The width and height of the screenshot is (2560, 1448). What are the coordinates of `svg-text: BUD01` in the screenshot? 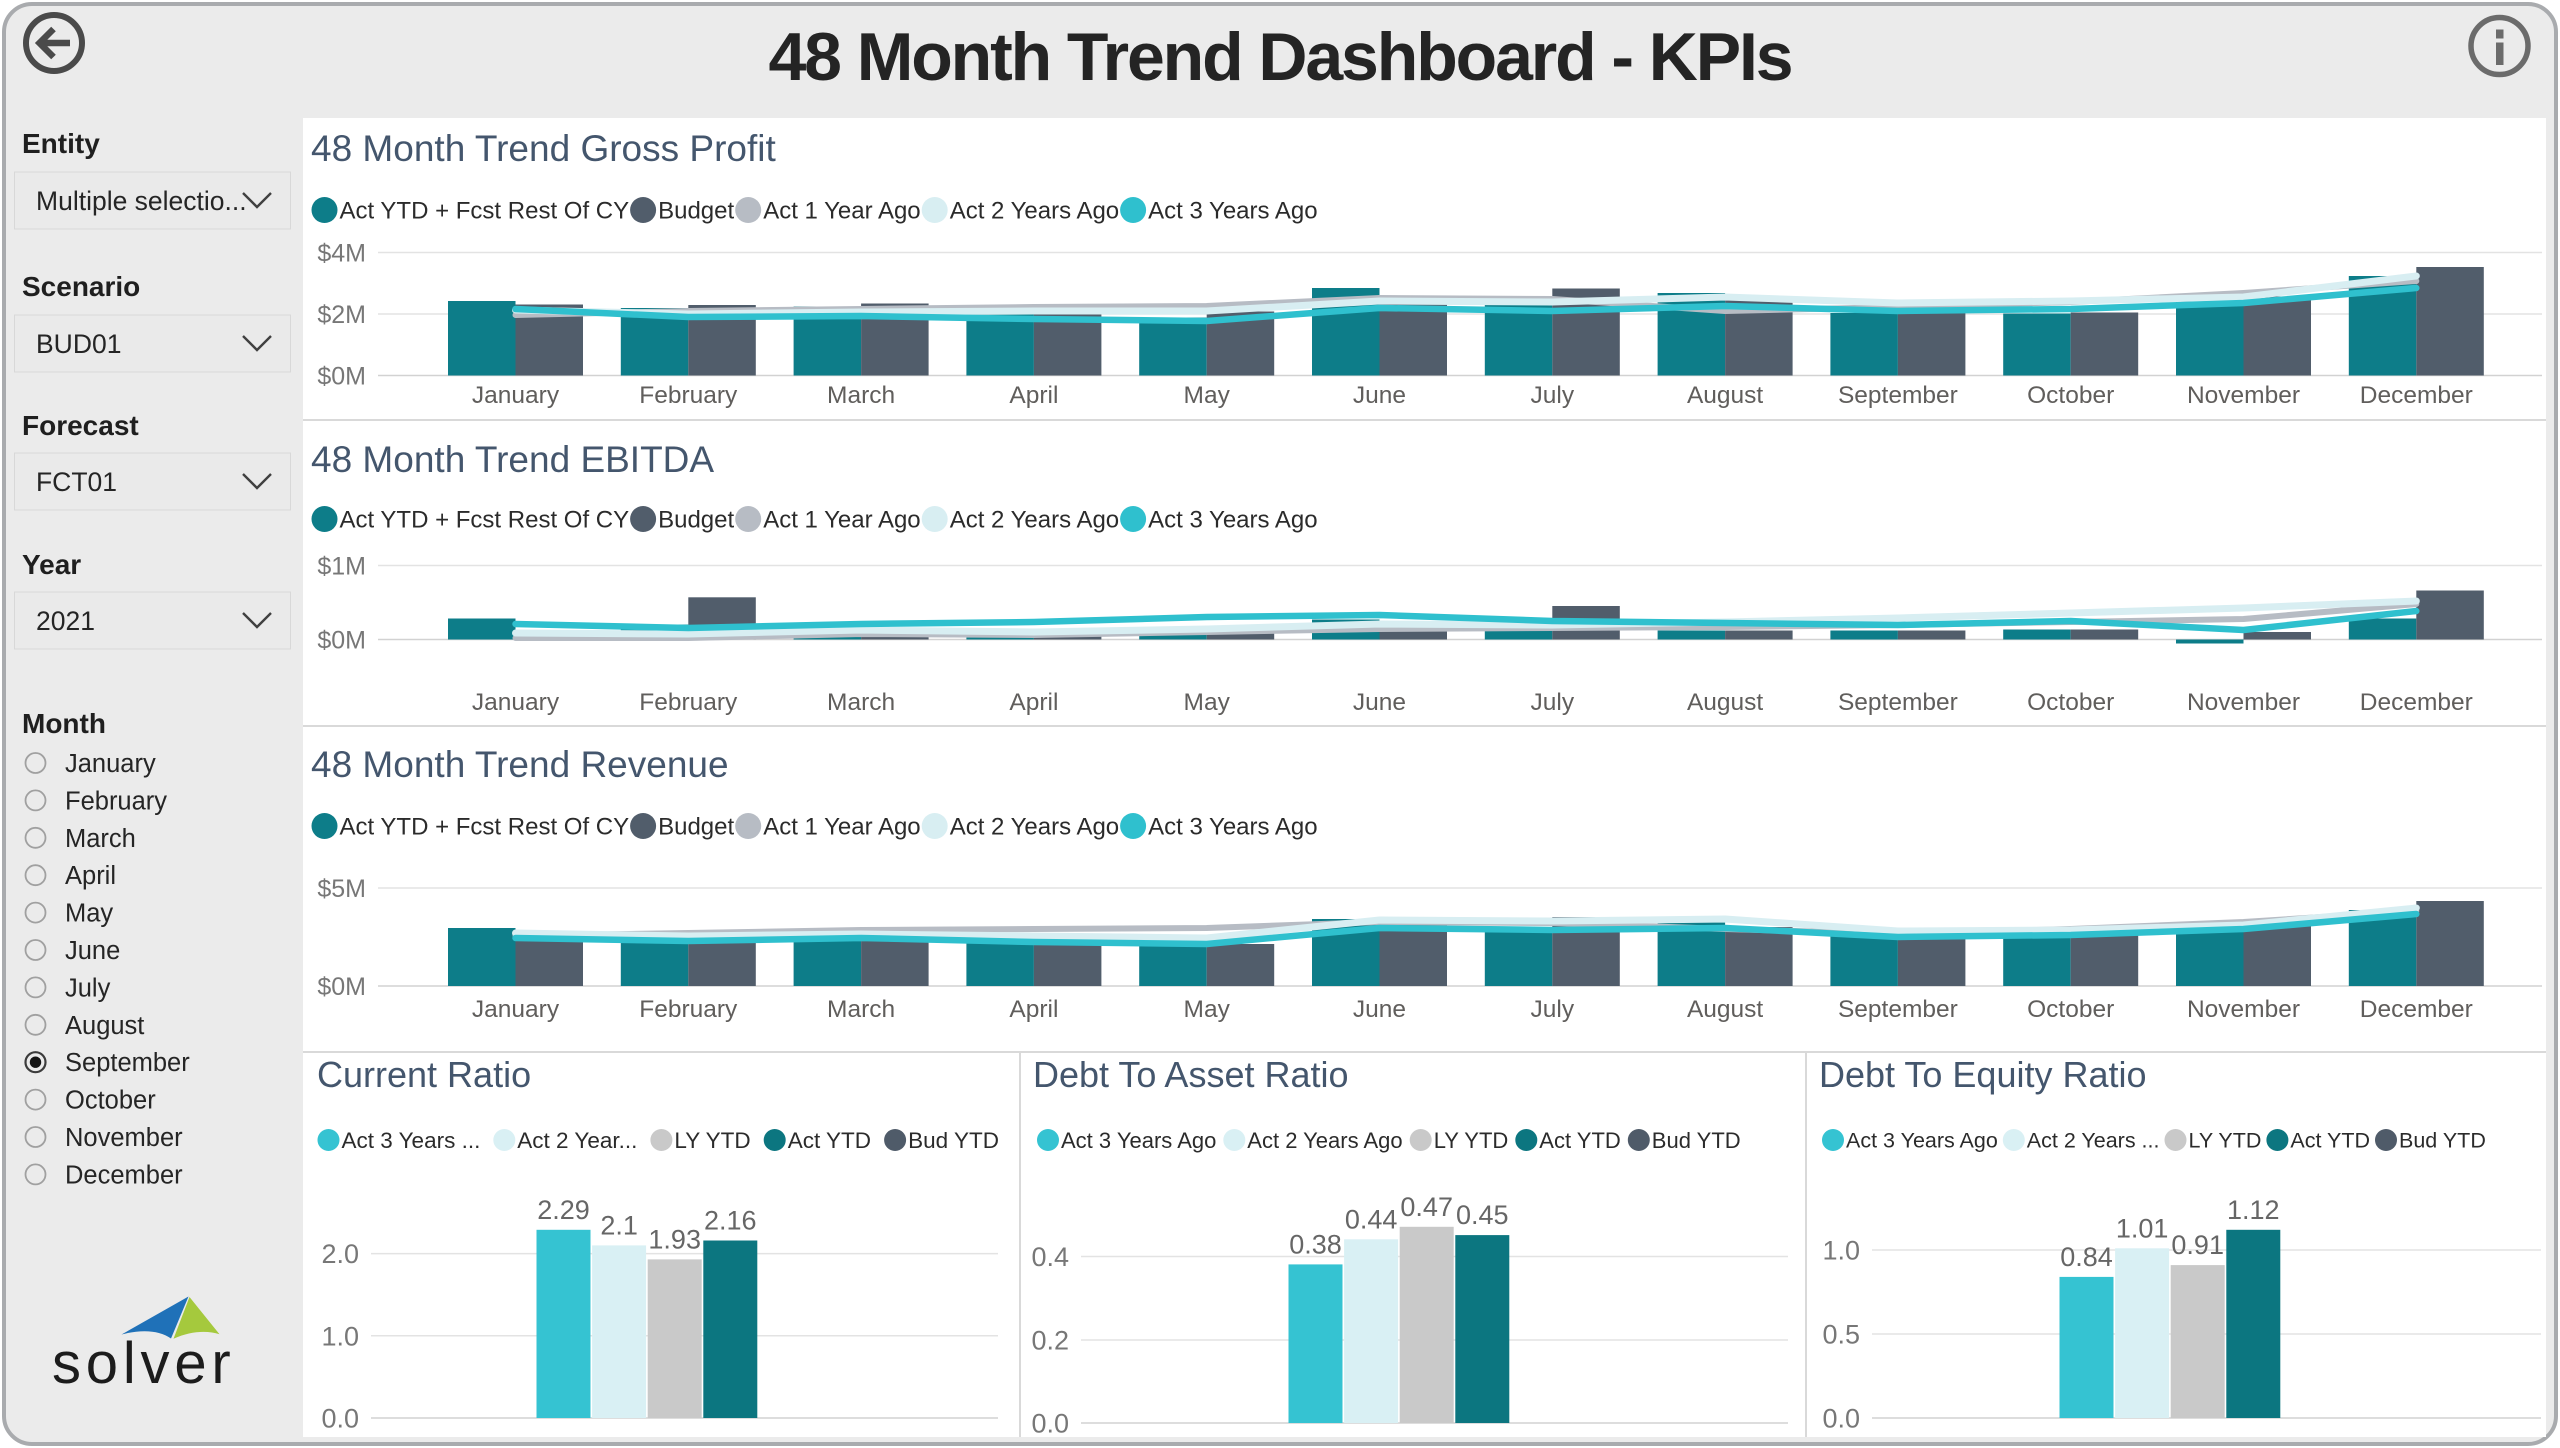 It's located at (78, 344).